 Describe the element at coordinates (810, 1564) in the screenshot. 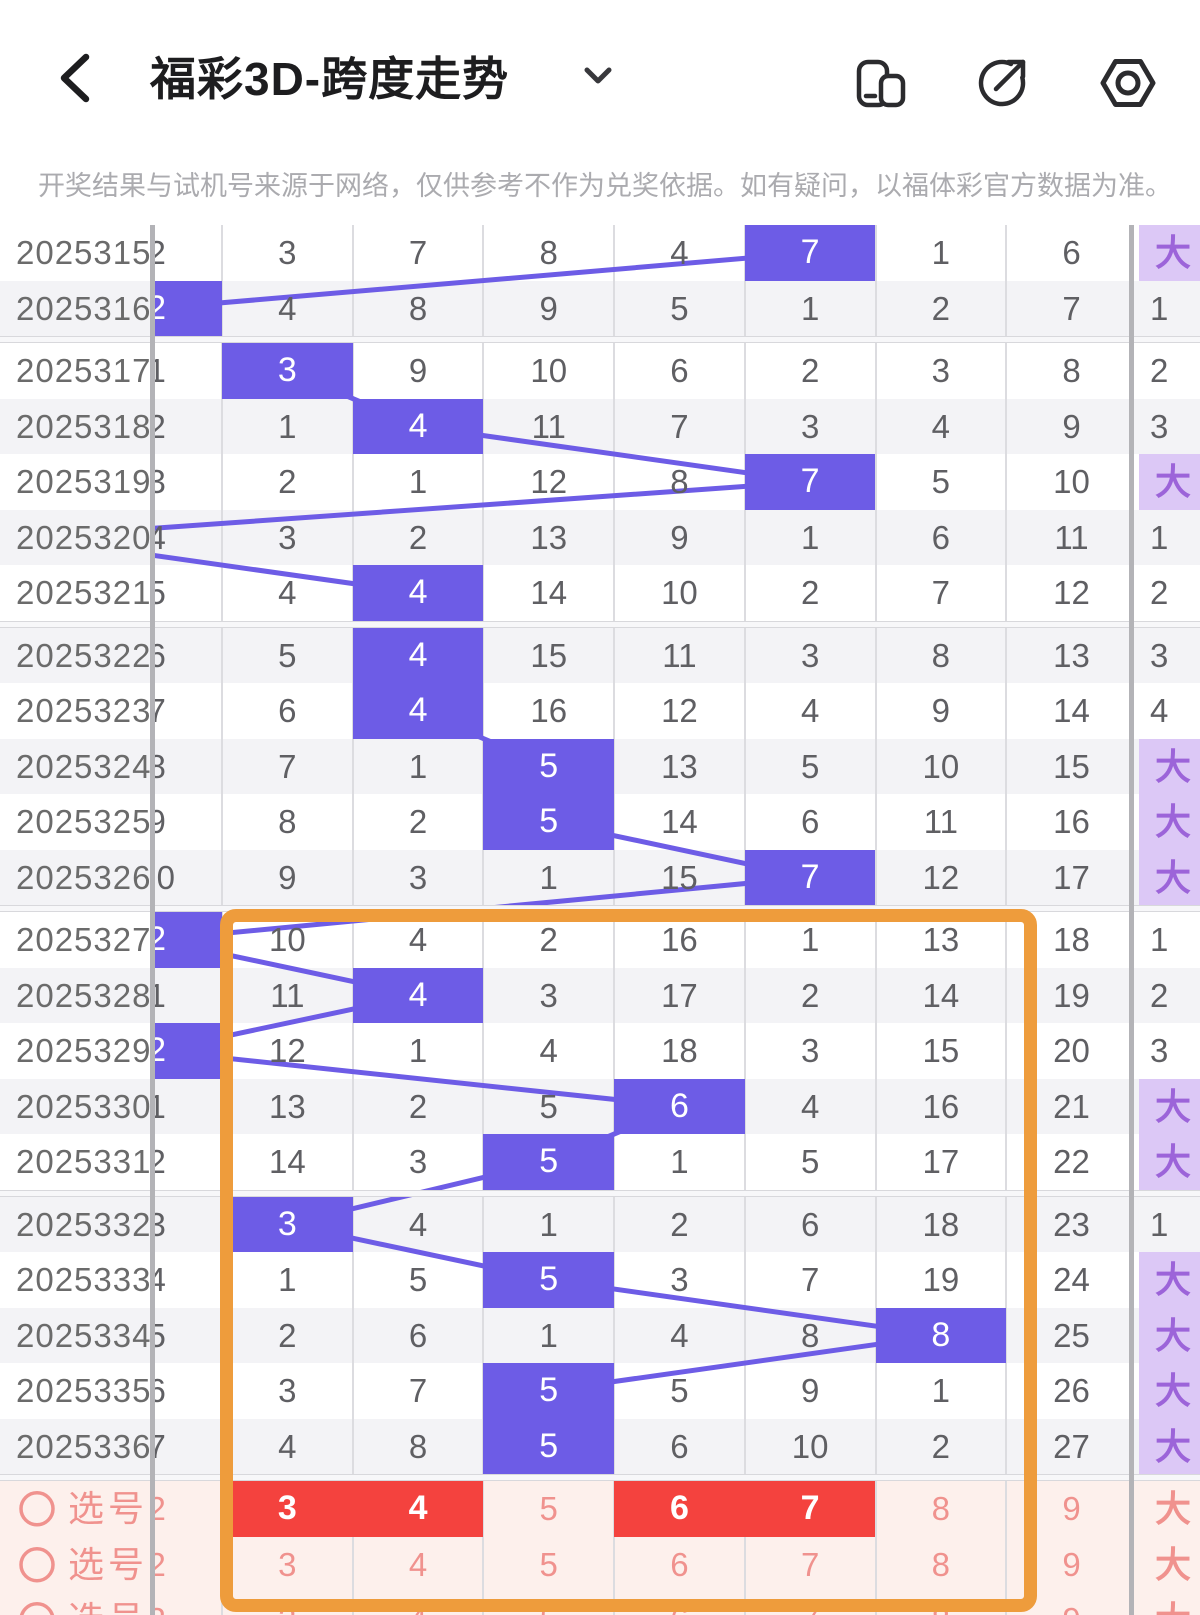

I see `select-number-cell: 7` at that location.